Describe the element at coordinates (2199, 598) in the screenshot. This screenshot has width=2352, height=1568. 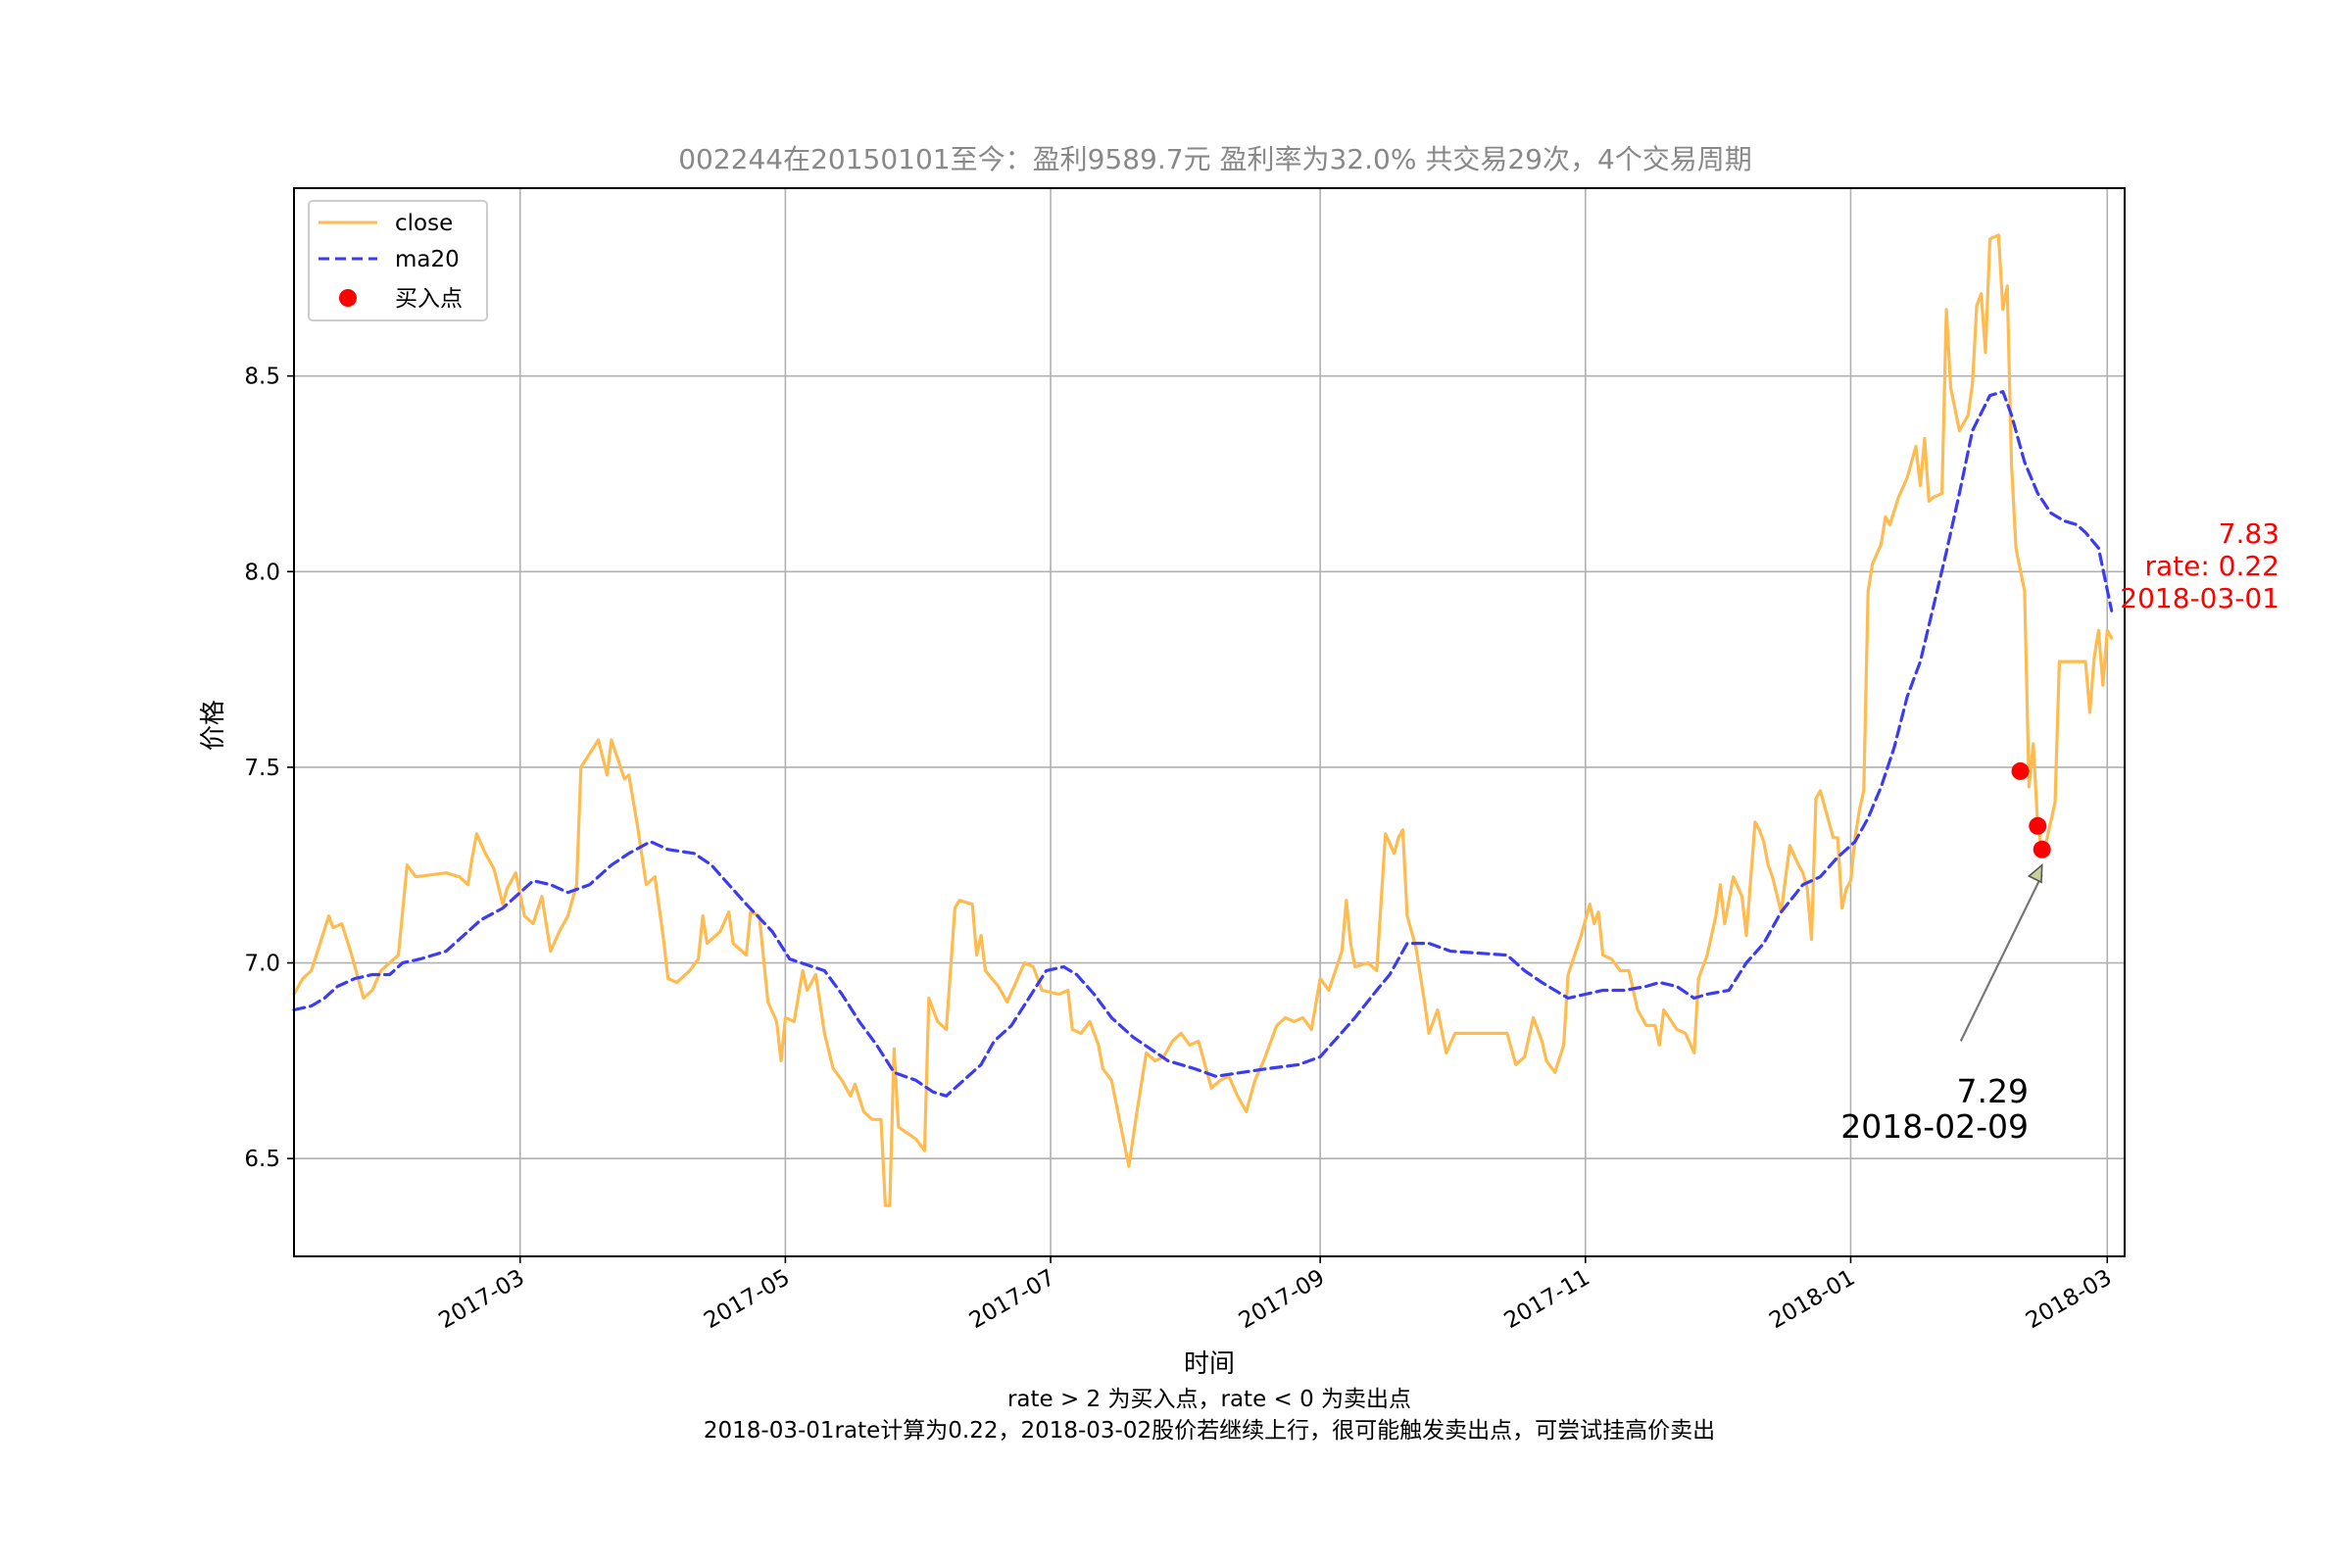
I see `rate-annotation-label: 2018-03-01` at that location.